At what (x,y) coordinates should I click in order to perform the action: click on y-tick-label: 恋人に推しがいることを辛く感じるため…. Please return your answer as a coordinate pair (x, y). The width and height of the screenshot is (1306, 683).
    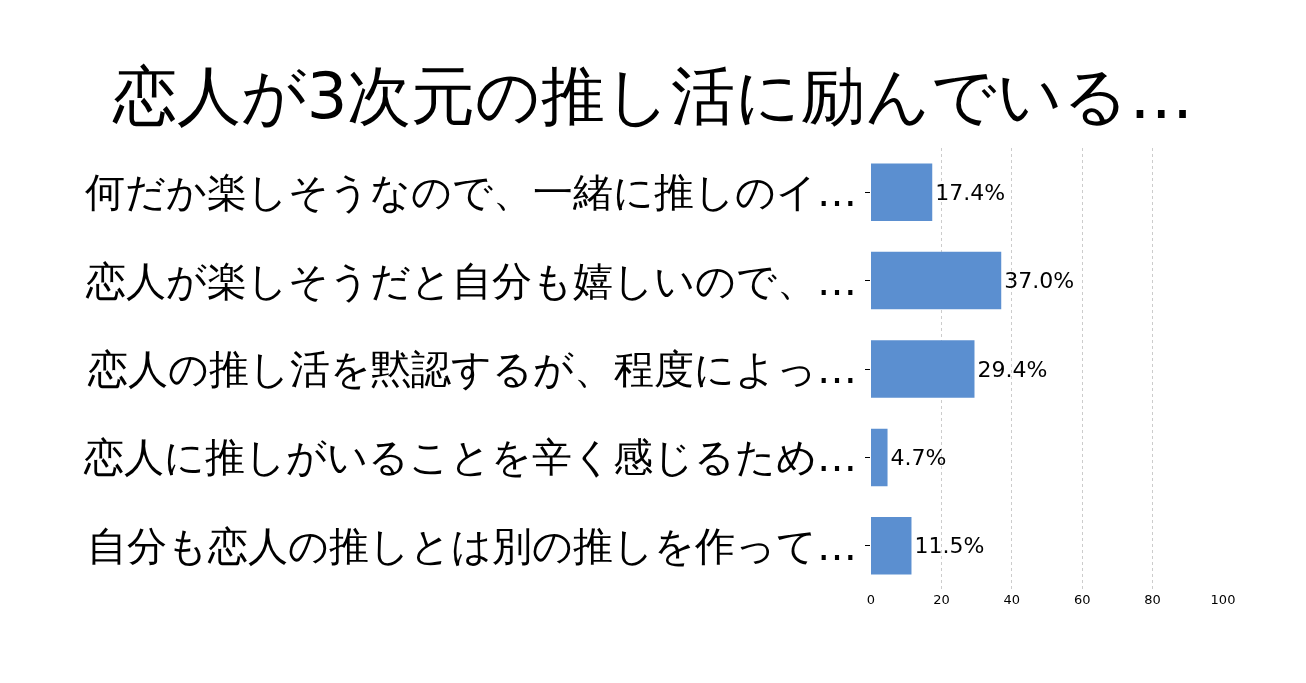
    Looking at the image, I should click on (470, 457).